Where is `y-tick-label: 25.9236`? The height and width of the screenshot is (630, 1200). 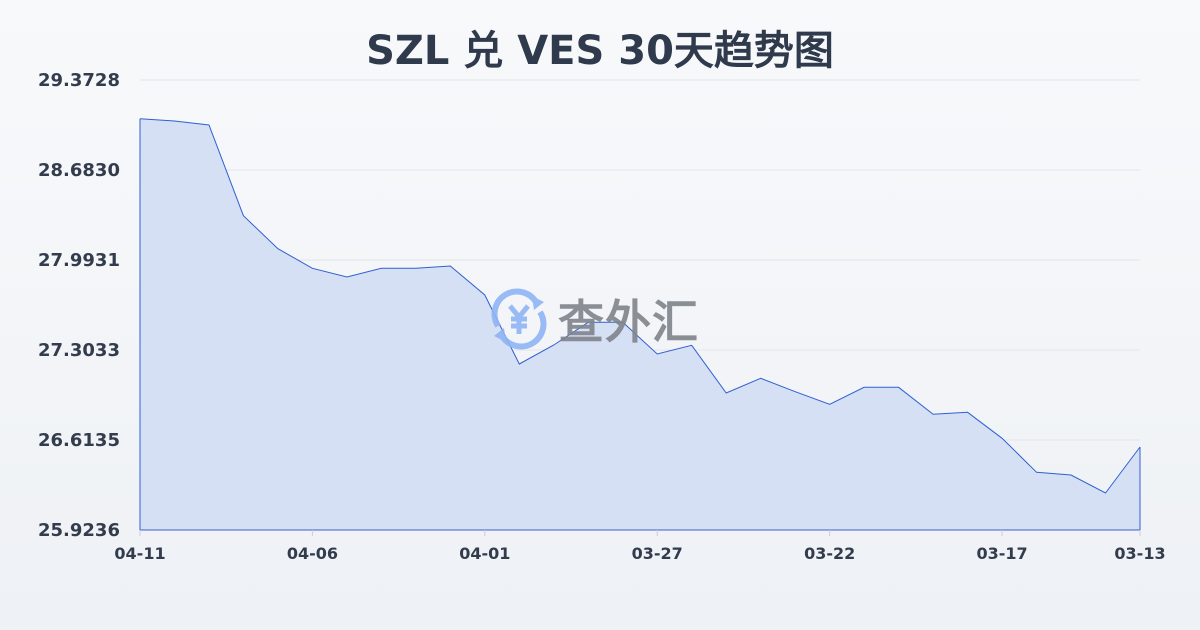 y-tick-label: 25.9236 is located at coordinates (79, 530).